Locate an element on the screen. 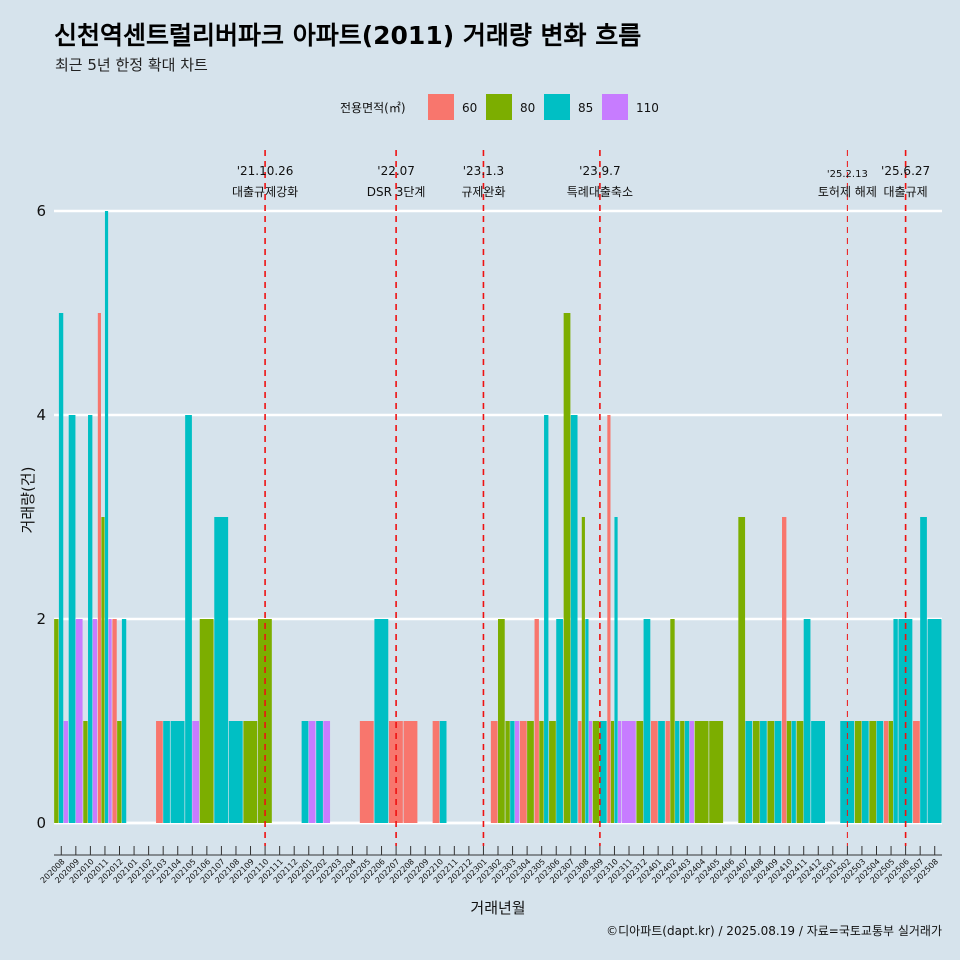  y-axis: 0 2 4 6 is located at coordinates (41, 517).